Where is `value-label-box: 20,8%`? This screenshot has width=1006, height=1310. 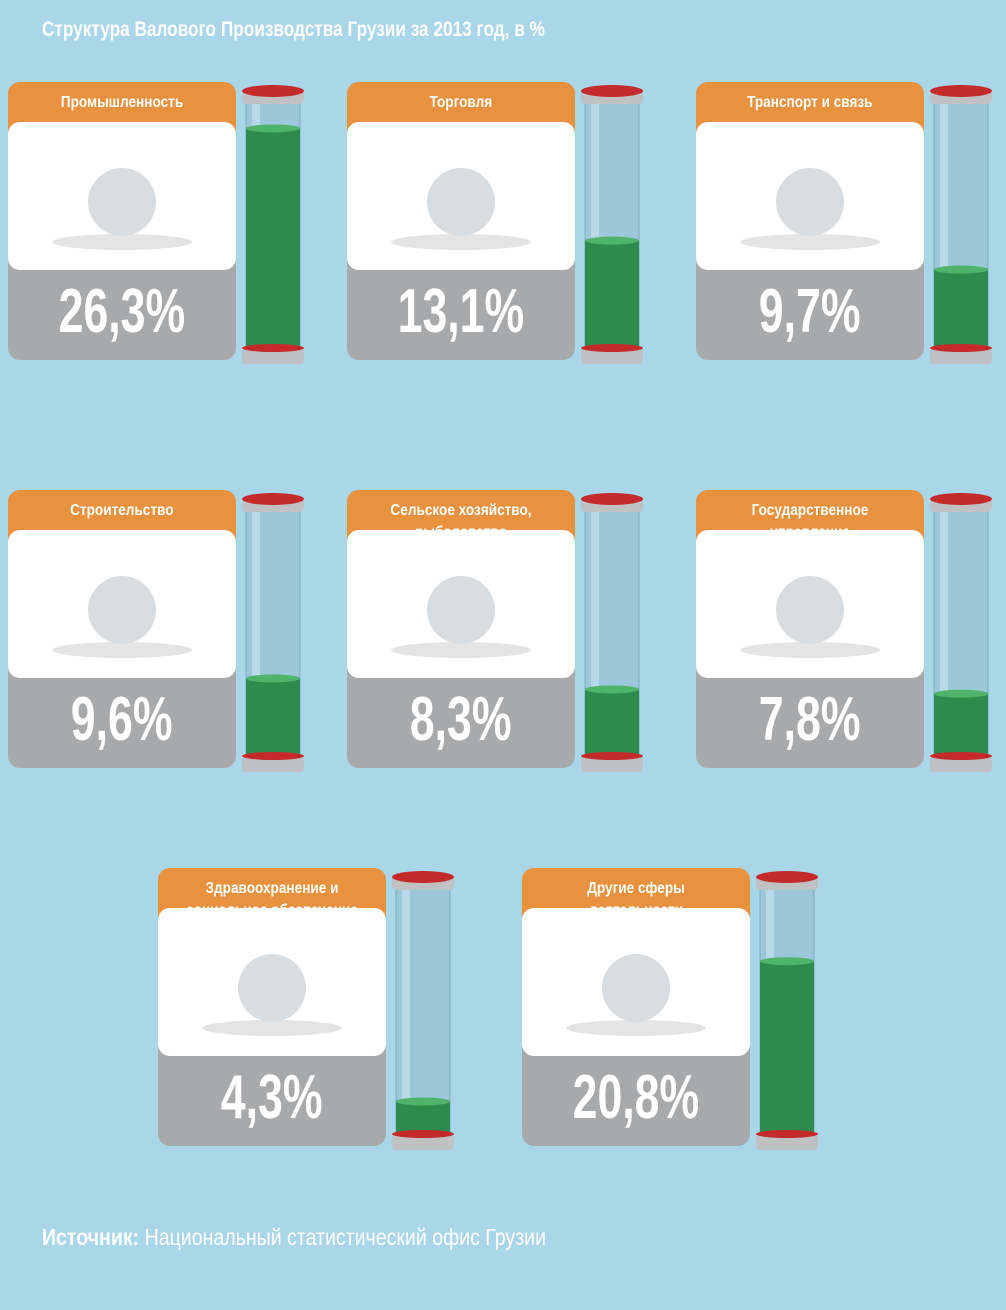
value-label-box: 20,8% is located at coordinates (636, 1098).